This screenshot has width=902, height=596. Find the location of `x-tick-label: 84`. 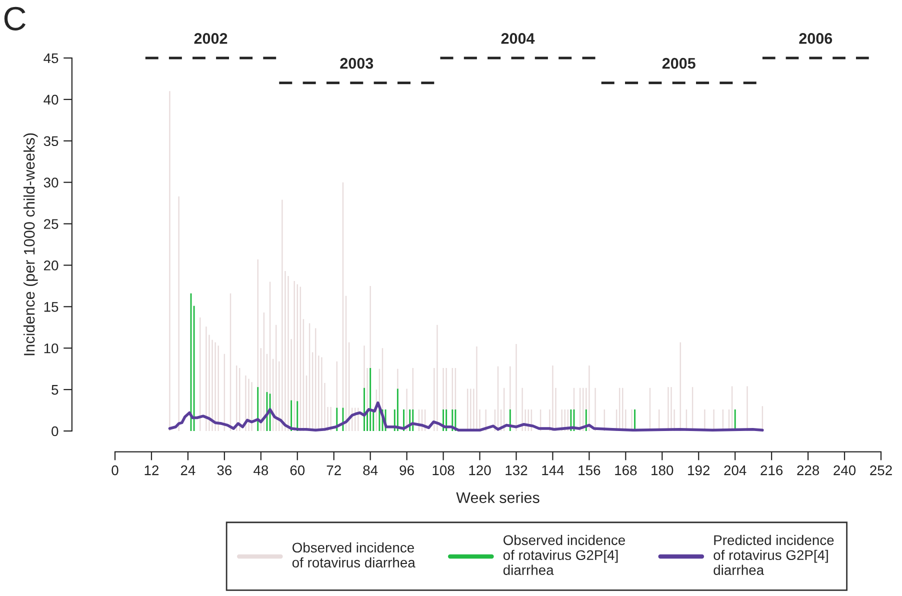

x-tick-label: 84 is located at coordinates (370, 470).